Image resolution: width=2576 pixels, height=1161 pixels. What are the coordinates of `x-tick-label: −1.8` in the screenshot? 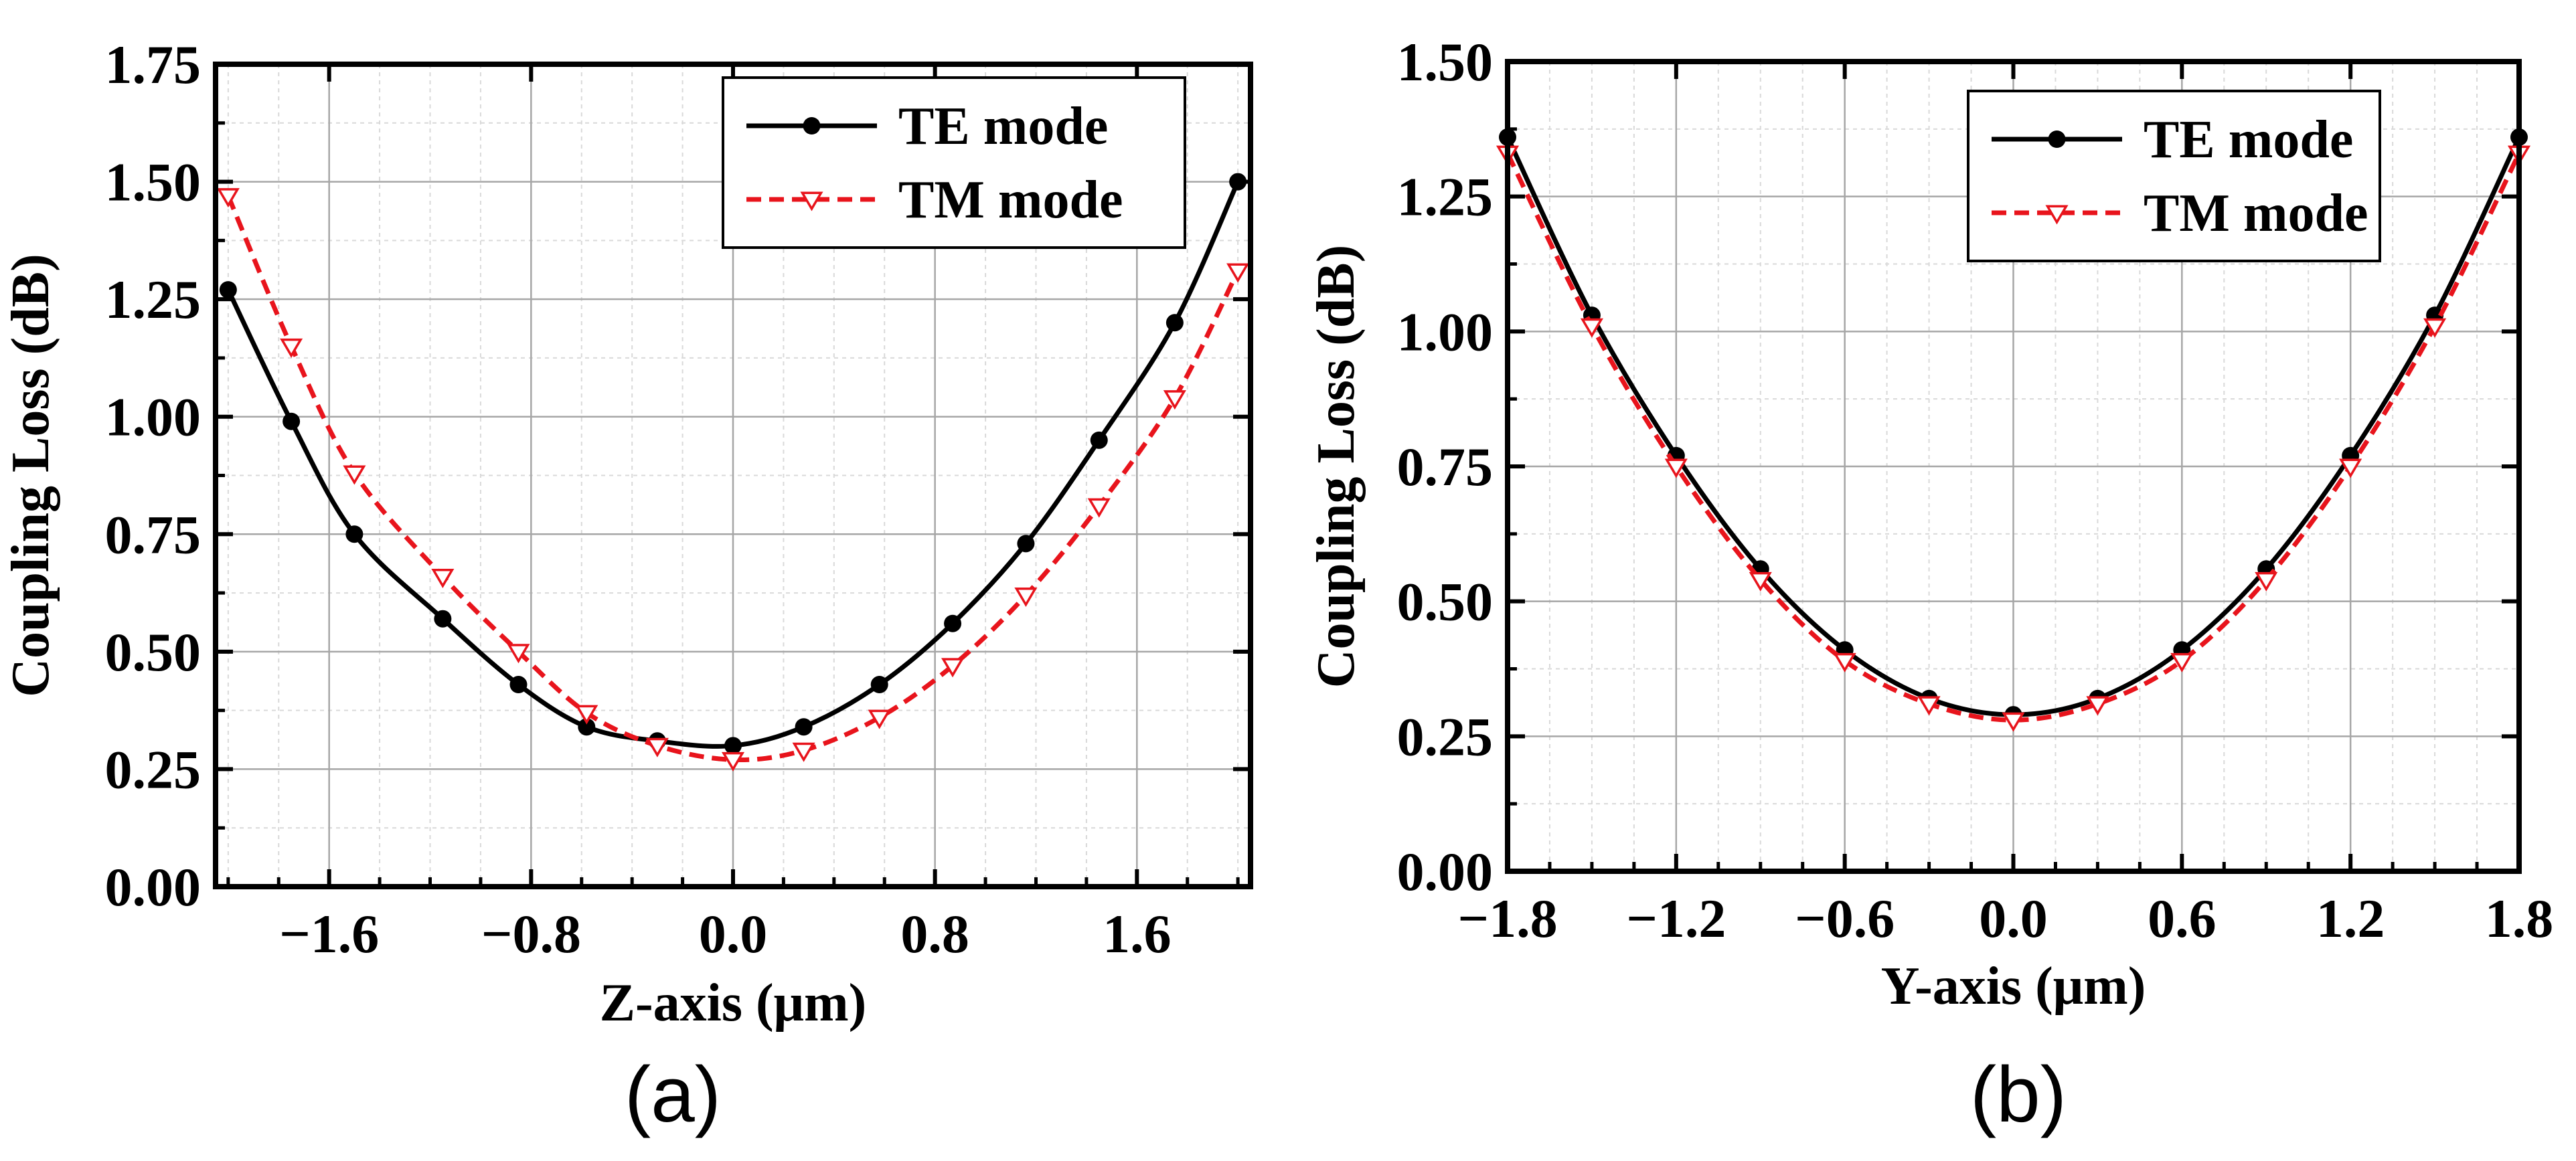 It's located at (1507, 918).